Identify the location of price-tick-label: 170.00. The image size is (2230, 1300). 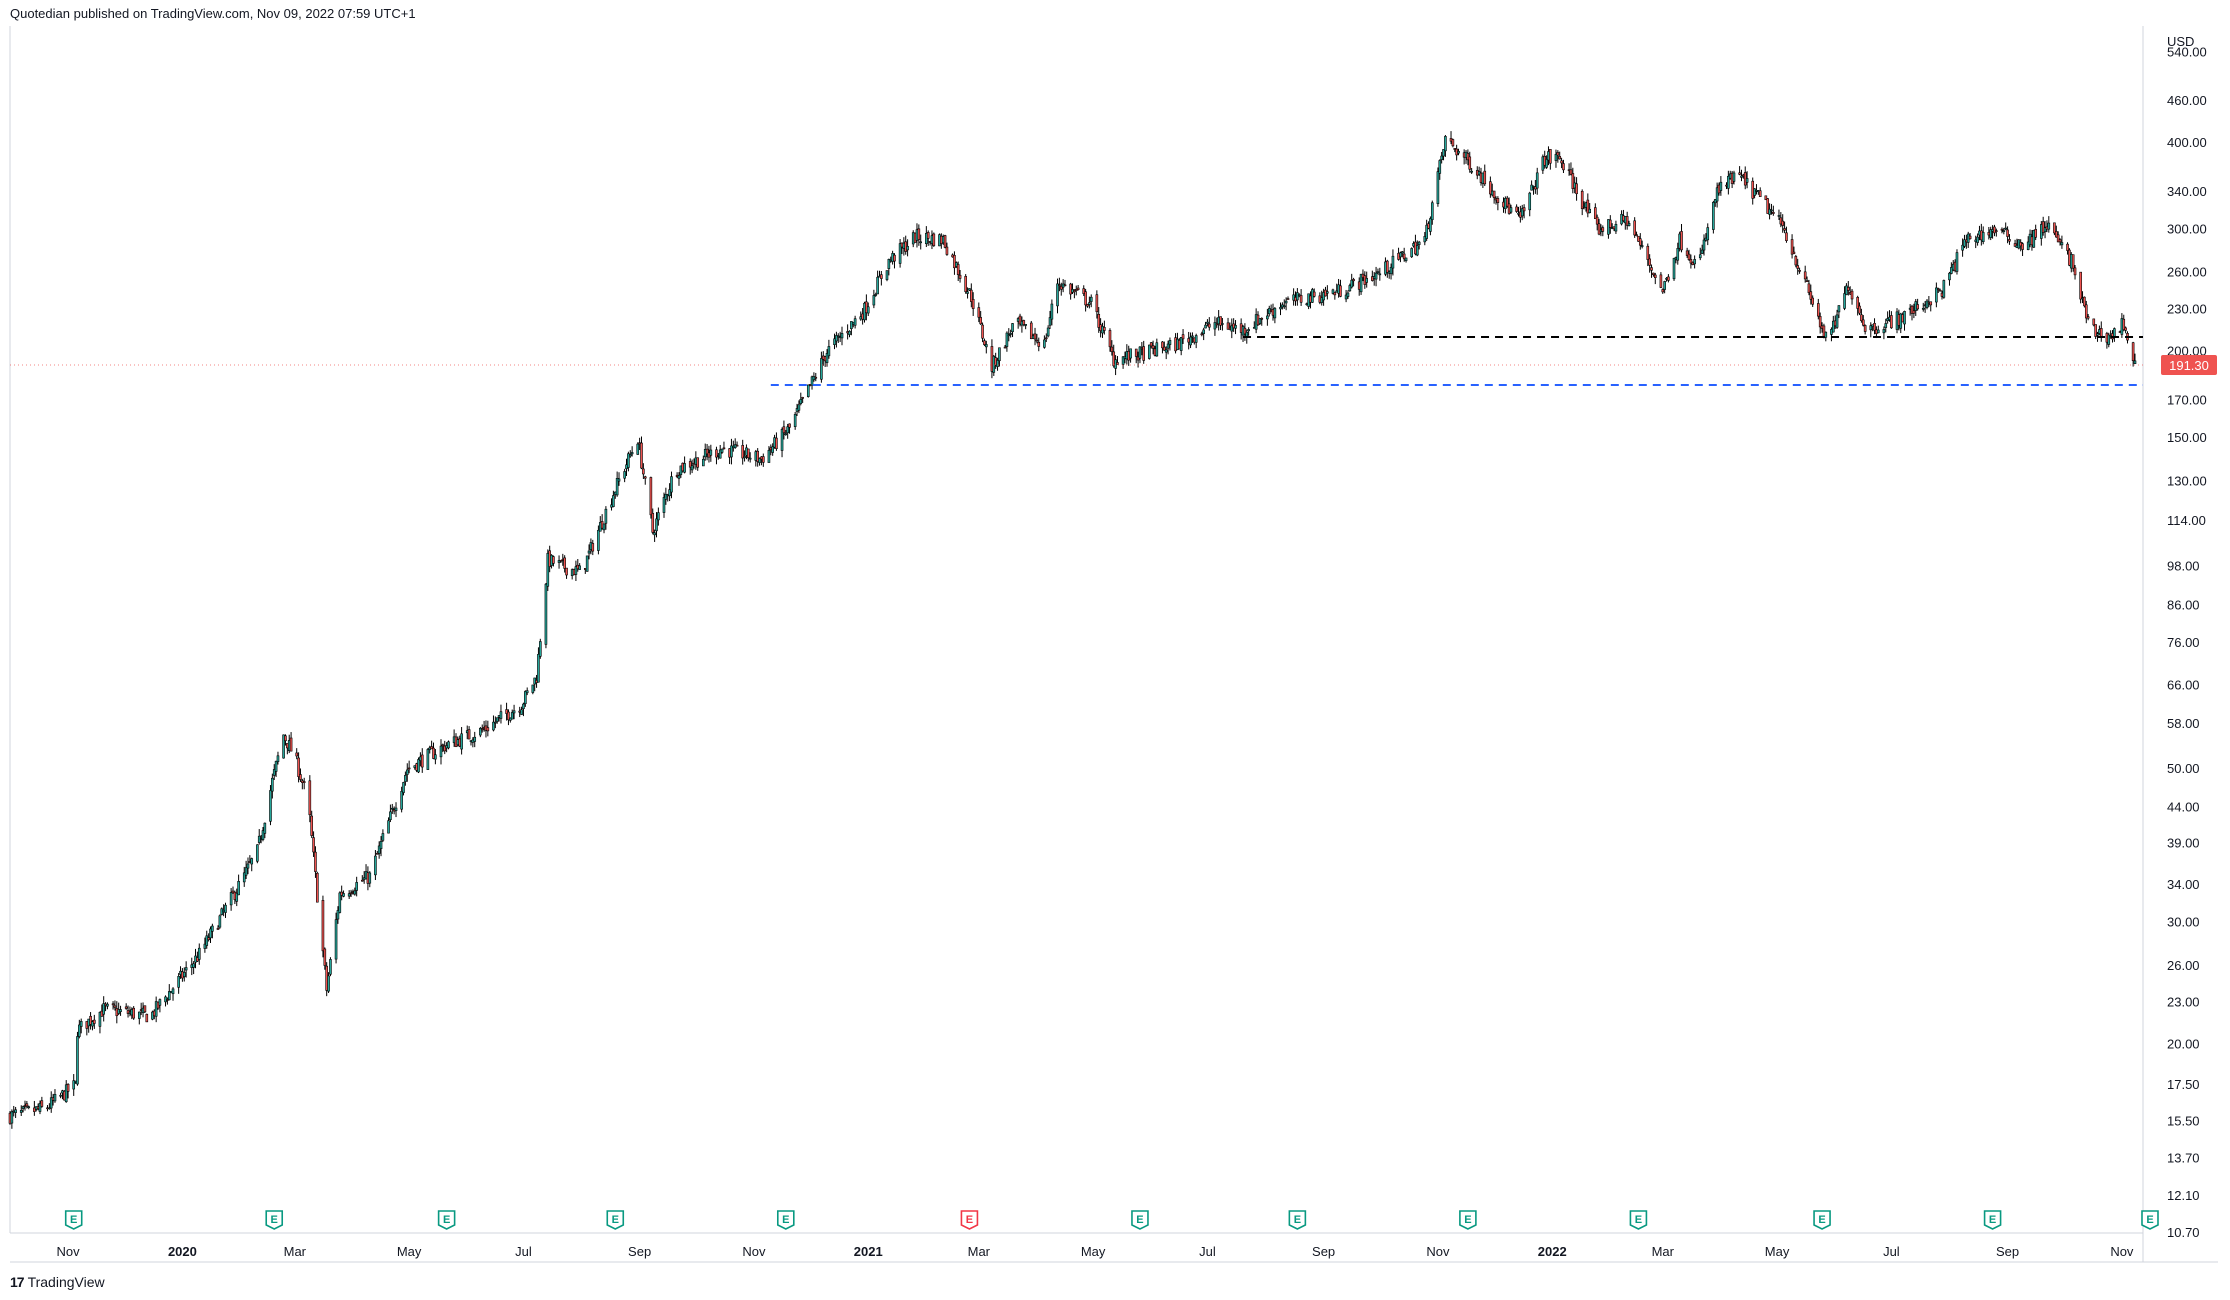
(2187, 400).